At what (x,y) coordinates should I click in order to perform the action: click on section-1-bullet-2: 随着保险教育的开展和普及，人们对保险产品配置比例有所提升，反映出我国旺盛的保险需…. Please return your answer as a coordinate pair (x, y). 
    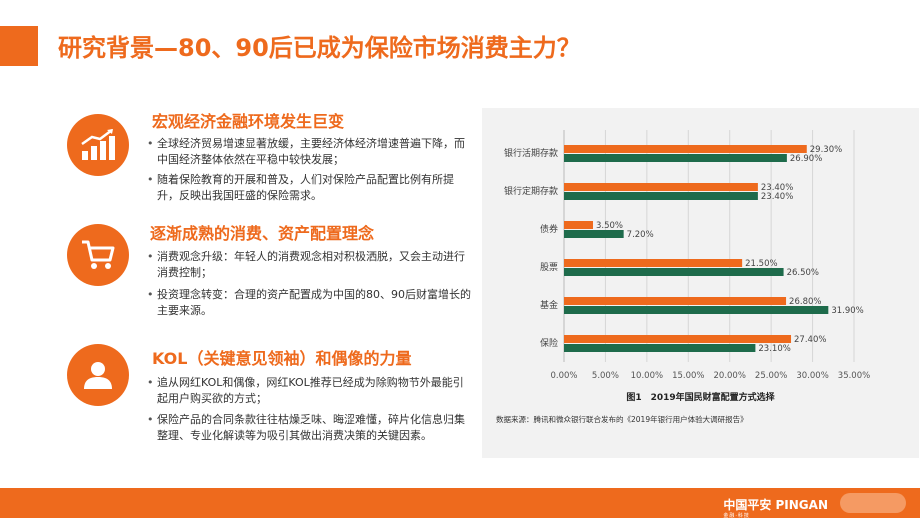
    Looking at the image, I should click on (308, 188).